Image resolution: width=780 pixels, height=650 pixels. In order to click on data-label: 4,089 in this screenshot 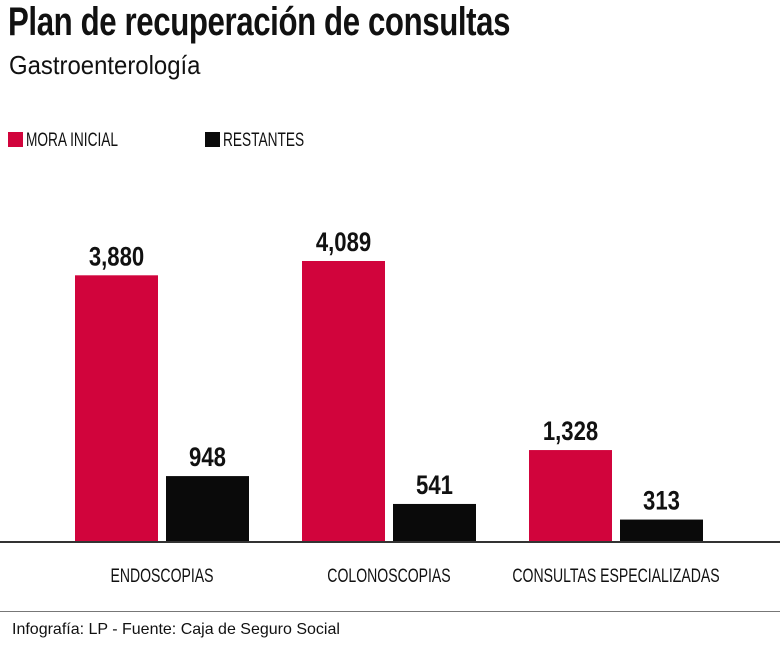, I will do `click(343, 243)`.